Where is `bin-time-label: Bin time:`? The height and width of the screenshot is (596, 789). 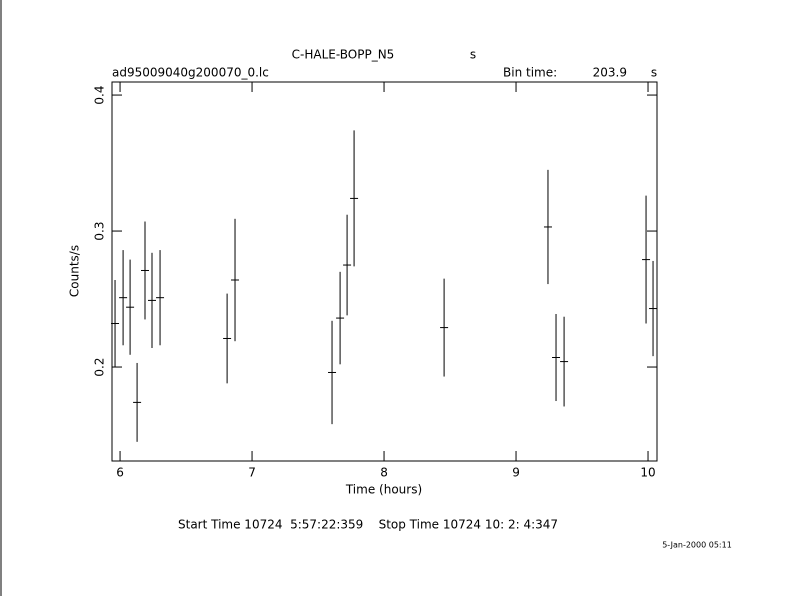 bin-time-label: Bin time: is located at coordinates (530, 73).